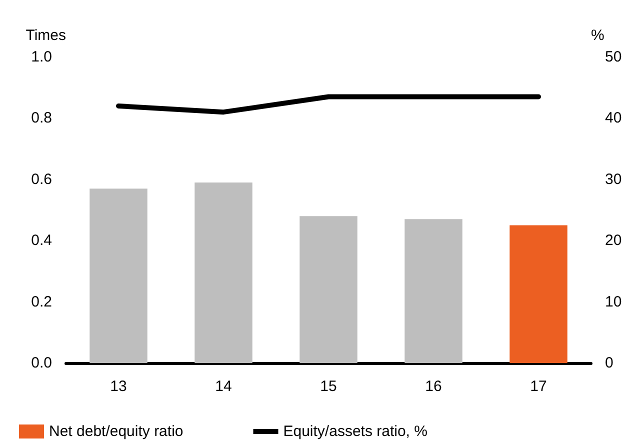 This screenshot has height=448, width=641. I want to click on y2-tick-label: 10, so click(613, 301).